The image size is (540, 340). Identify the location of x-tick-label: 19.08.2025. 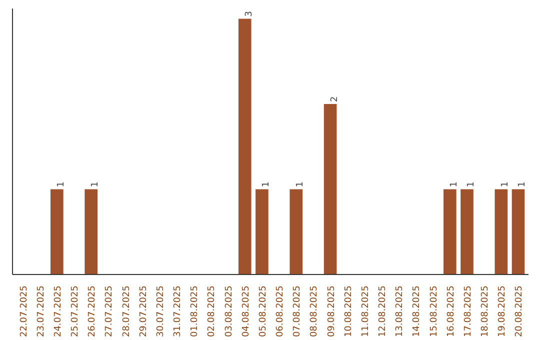
(503, 312).